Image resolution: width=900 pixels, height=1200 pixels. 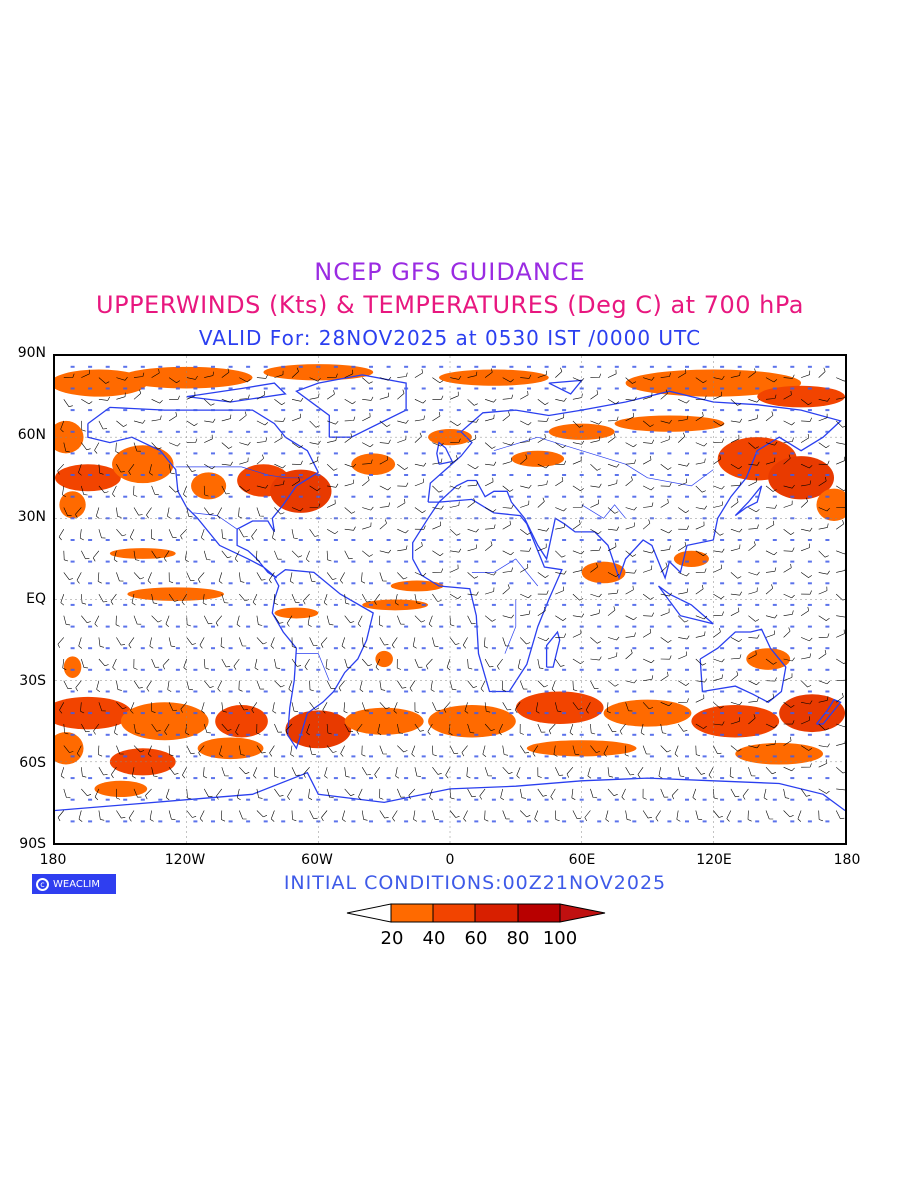 What do you see at coordinates (450, 272) in the screenshot?
I see `map-title: NCEP GFS GUIDANCE` at bounding box center [450, 272].